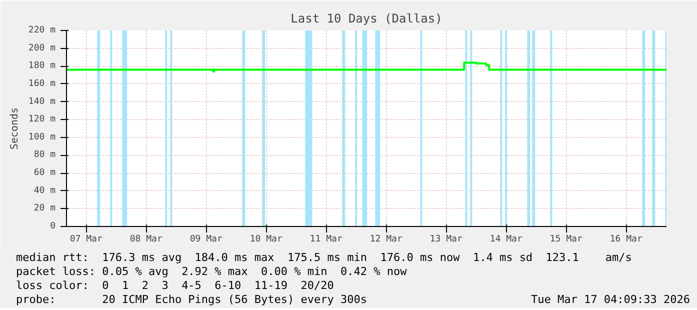 This screenshot has width=697, height=310. Describe the element at coordinates (146, 239) in the screenshot. I see `x-tick-label: 08 Mar` at that location.